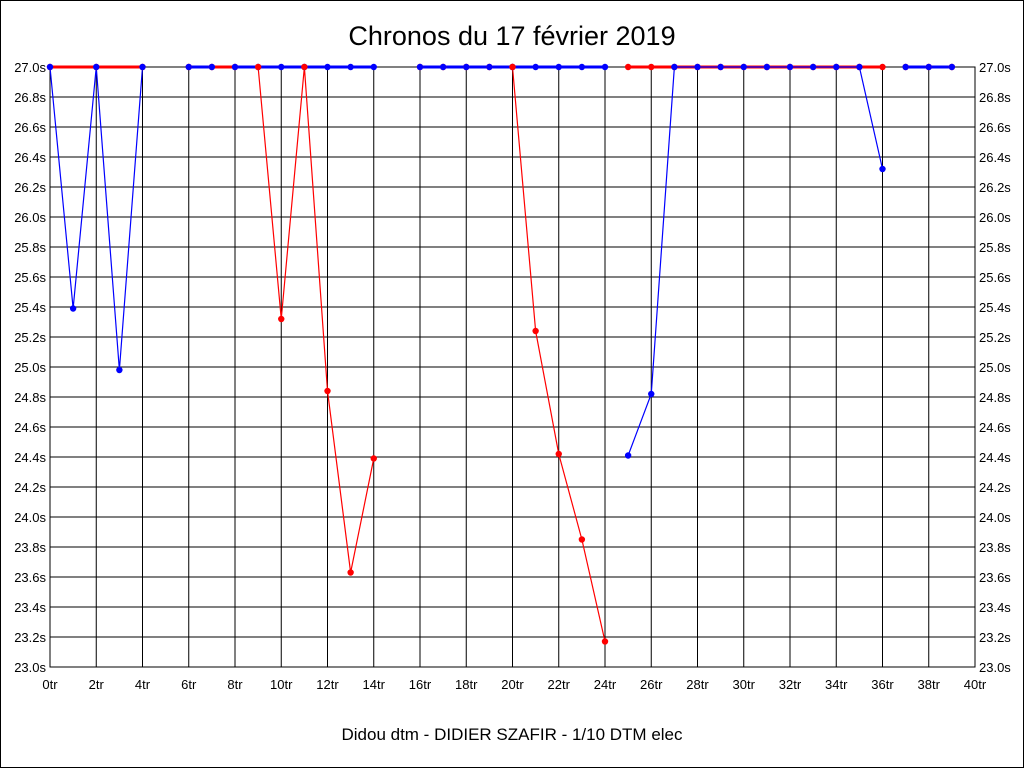  I want to click on x-tick-label: 6tr, so click(189, 684).